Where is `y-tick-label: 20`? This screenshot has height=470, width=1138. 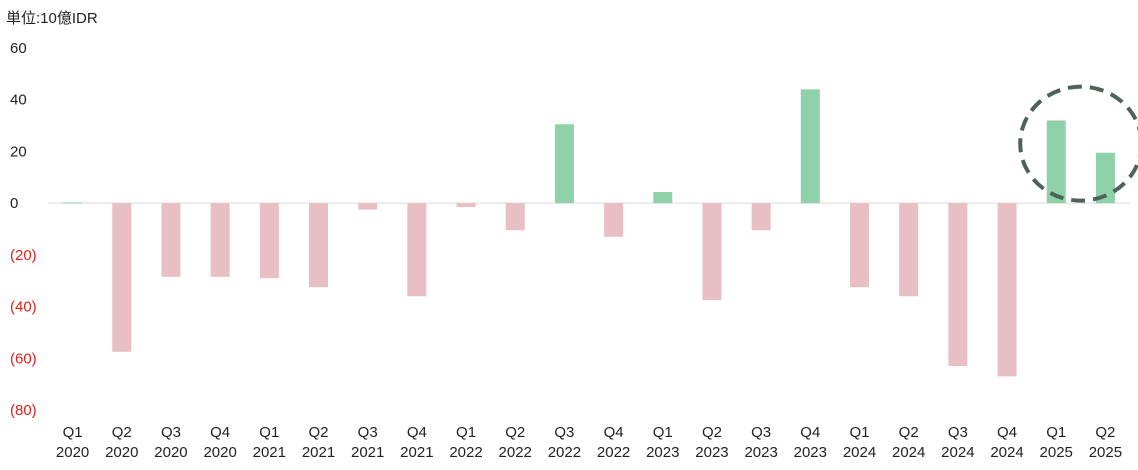
y-tick-label: 20 is located at coordinates (18, 151).